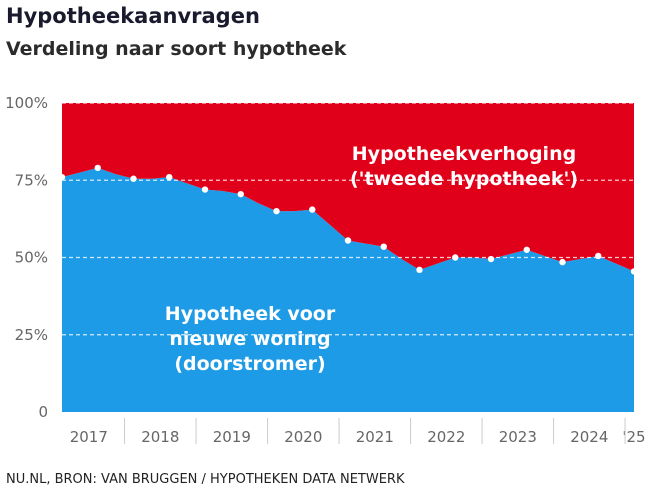 The width and height of the screenshot is (660, 495). What do you see at coordinates (43, 412) in the screenshot?
I see `y-tick-label: 0` at bounding box center [43, 412].